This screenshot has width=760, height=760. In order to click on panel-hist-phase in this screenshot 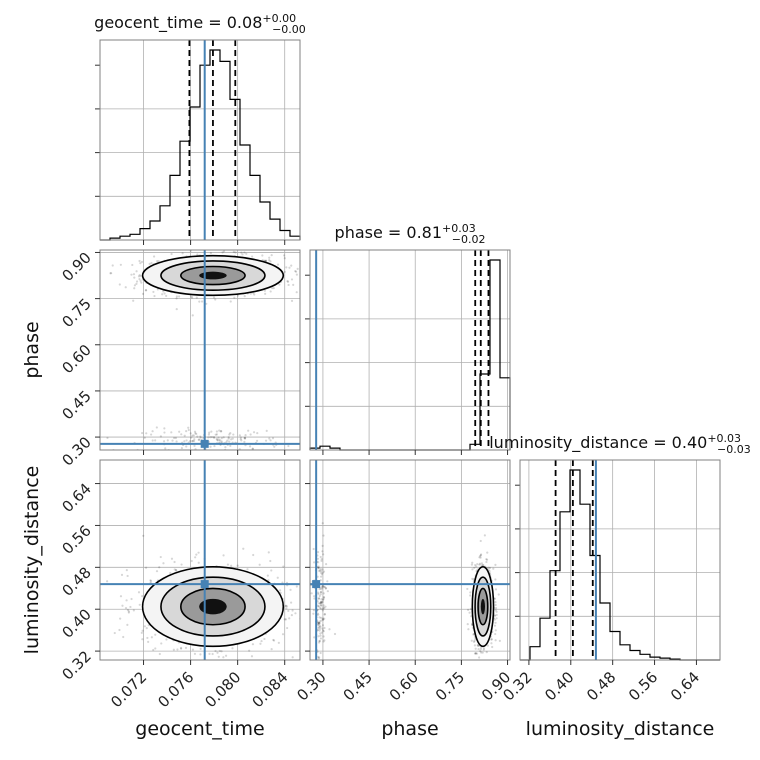, I will do `click(410, 350)`.